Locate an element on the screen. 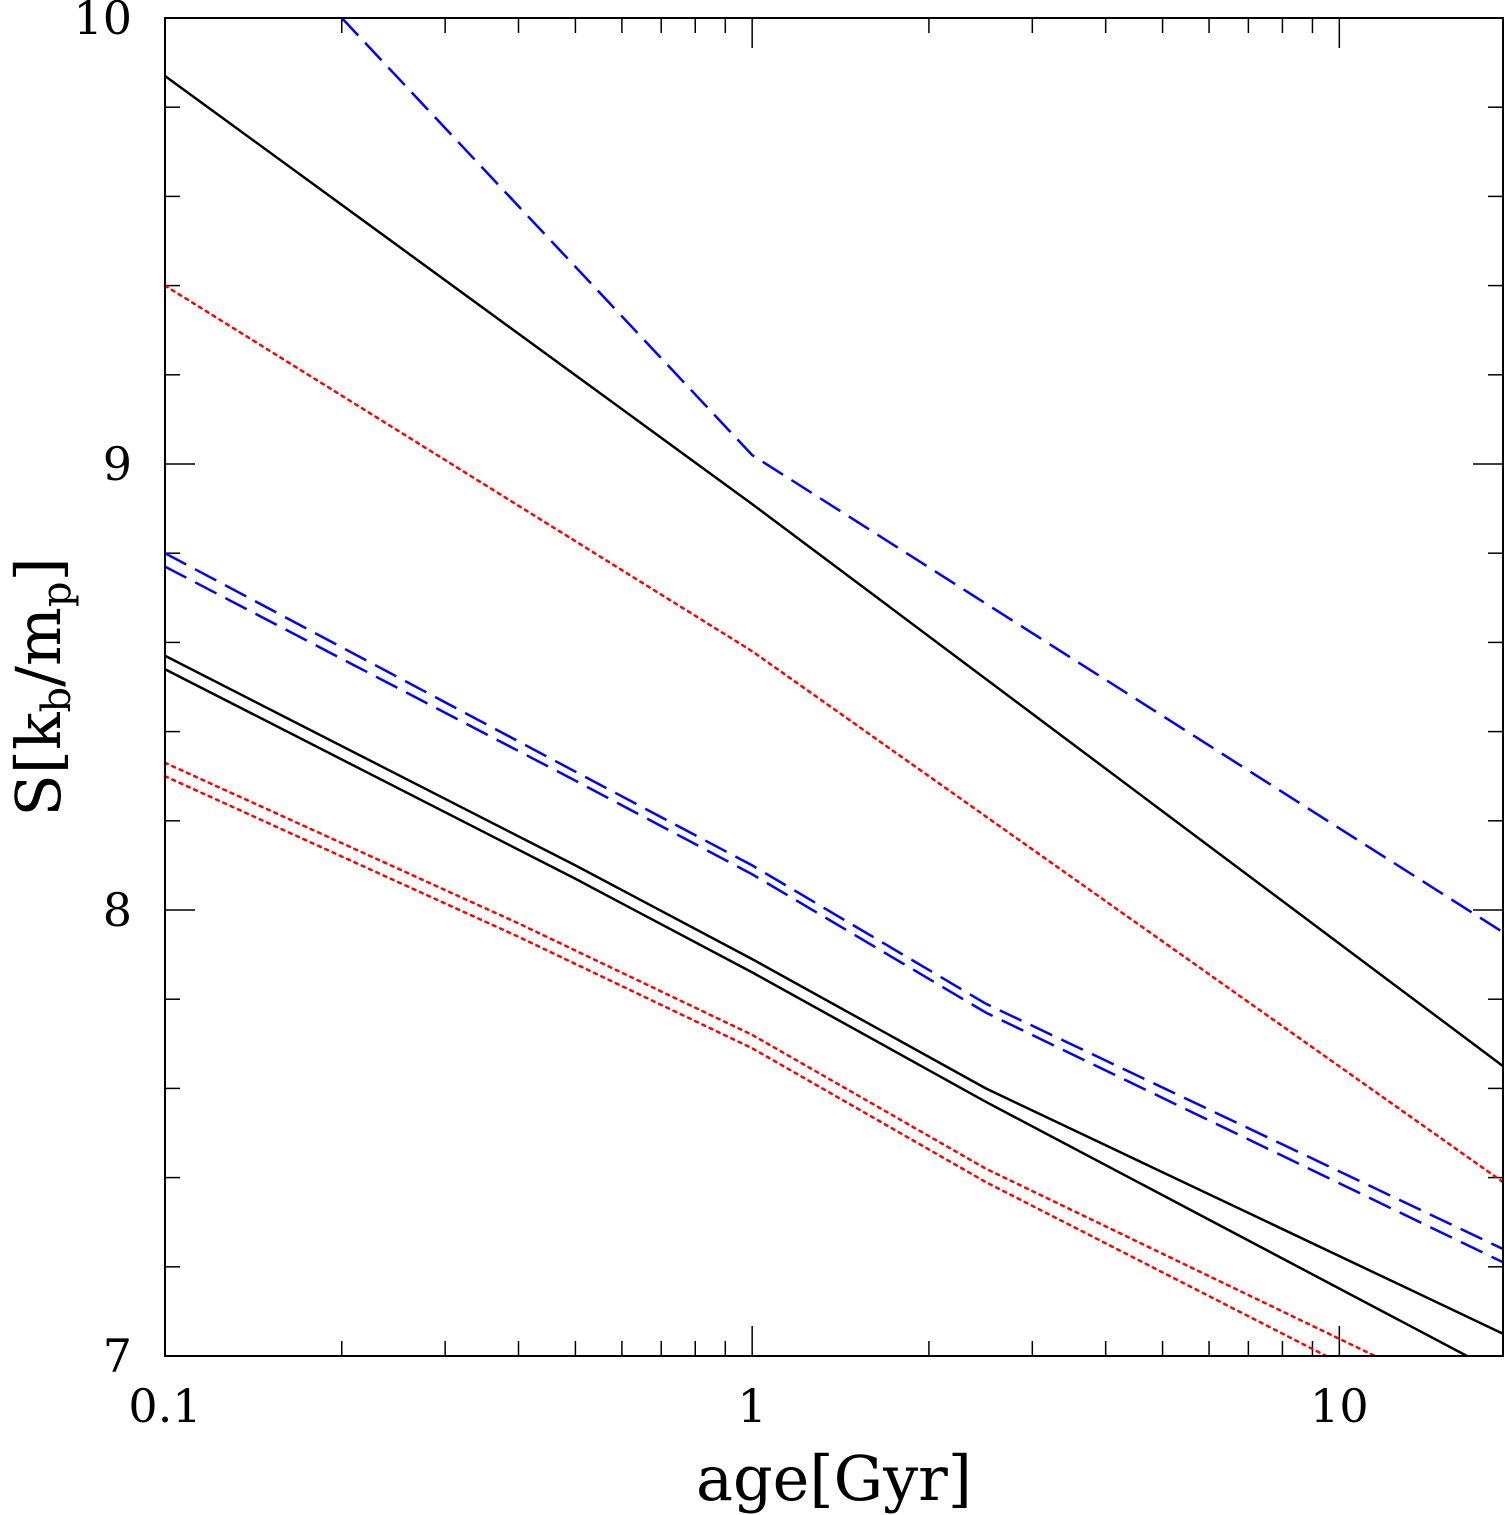  y-axis-title-sub-p: p is located at coordinates (57, 595).